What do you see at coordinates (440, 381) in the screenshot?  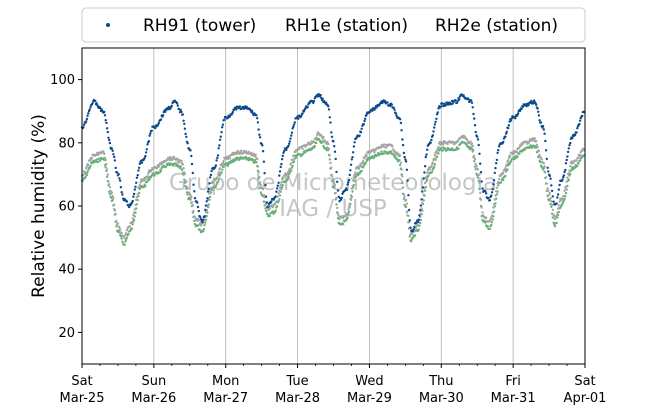 I see `x-tick-day: Thu` at bounding box center [440, 381].